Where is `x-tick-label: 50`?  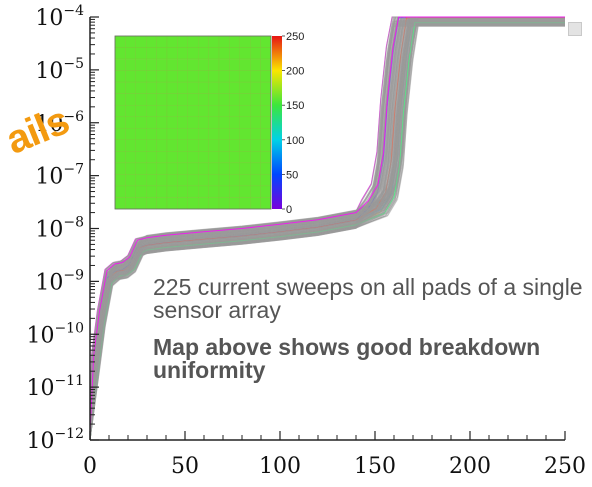 x-tick-label: 50 is located at coordinates (185, 466).